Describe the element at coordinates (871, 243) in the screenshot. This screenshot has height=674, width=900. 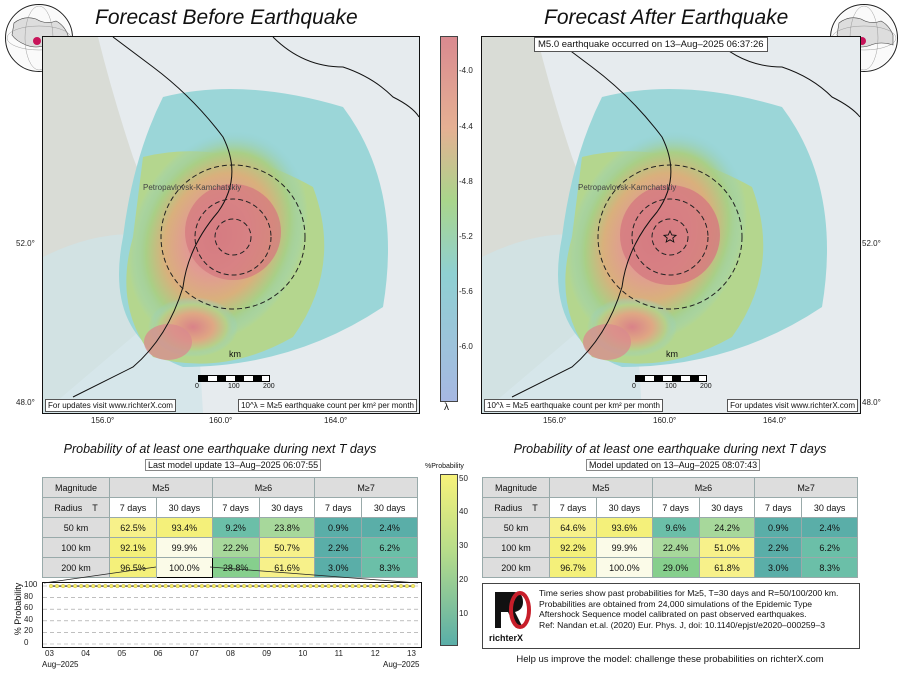
I see `right-lat-tick-52: 52.0°` at that location.